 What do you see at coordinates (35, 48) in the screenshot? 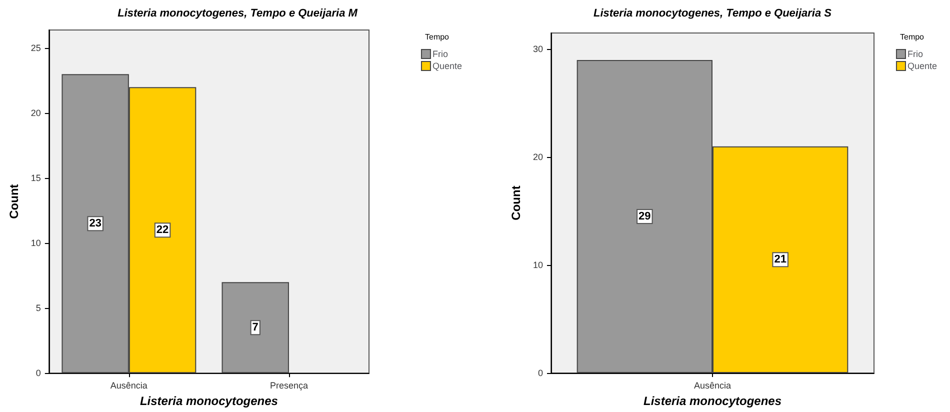
I see `y-tick-label: 25` at bounding box center [35, 48].